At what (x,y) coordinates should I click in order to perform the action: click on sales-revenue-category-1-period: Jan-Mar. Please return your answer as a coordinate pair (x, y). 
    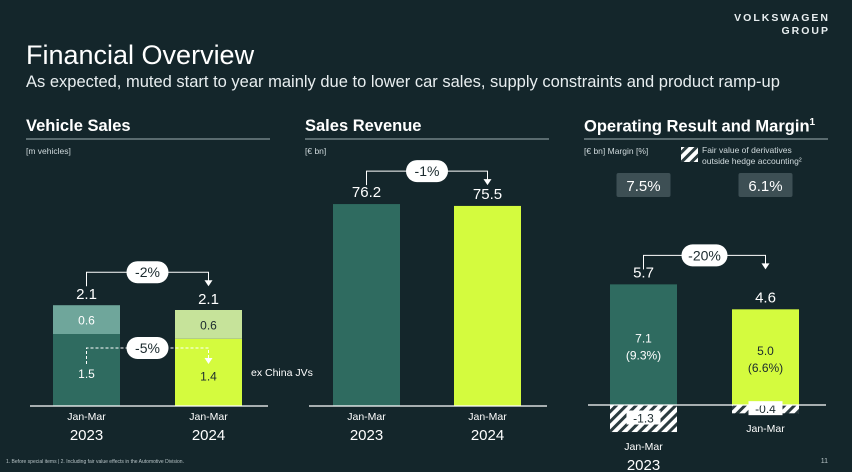
    Looking at the image, I should click on (487, 417).